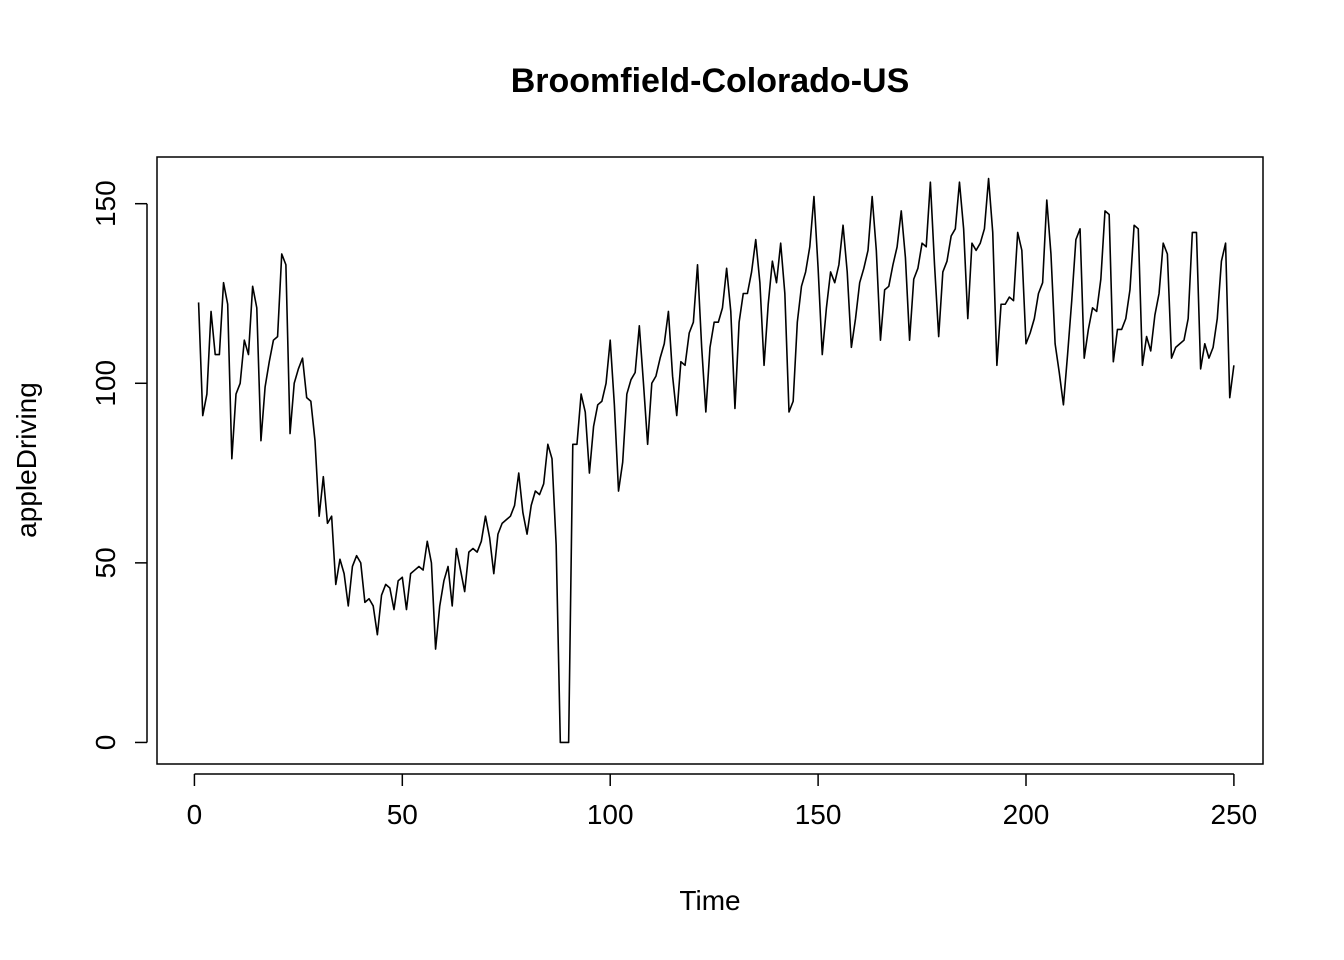  I want to click on x-tick-label: 200, so click(1026, 814).